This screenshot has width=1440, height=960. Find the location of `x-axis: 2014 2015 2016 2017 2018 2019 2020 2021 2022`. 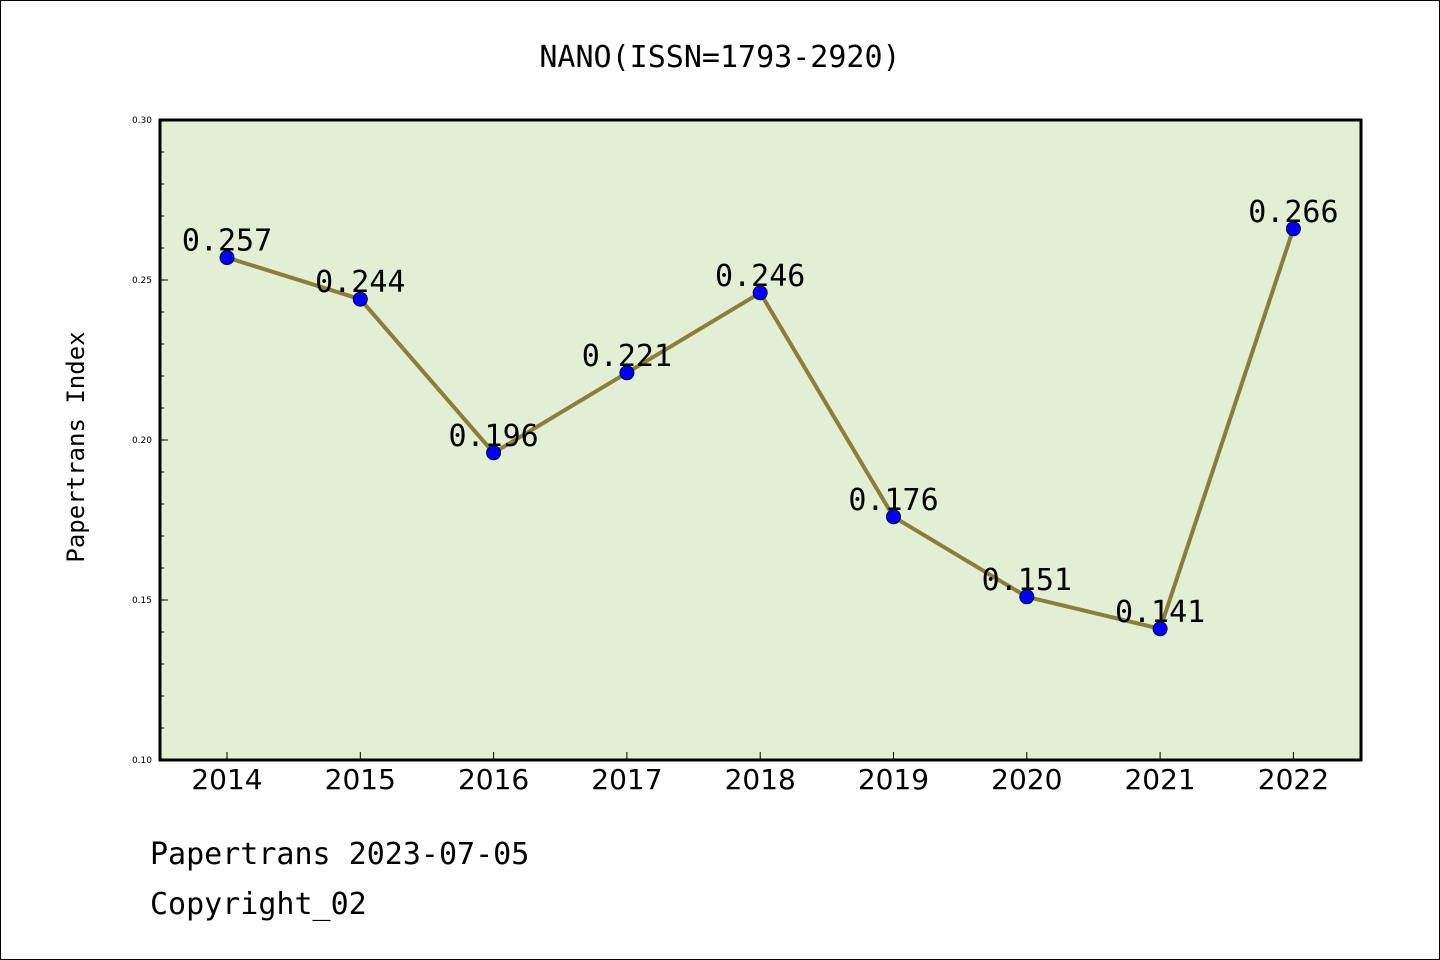

x-axis: 2014 2015 2016 2017 2018 2019 2020 2021 2022 is located at coordinates (760, 774).